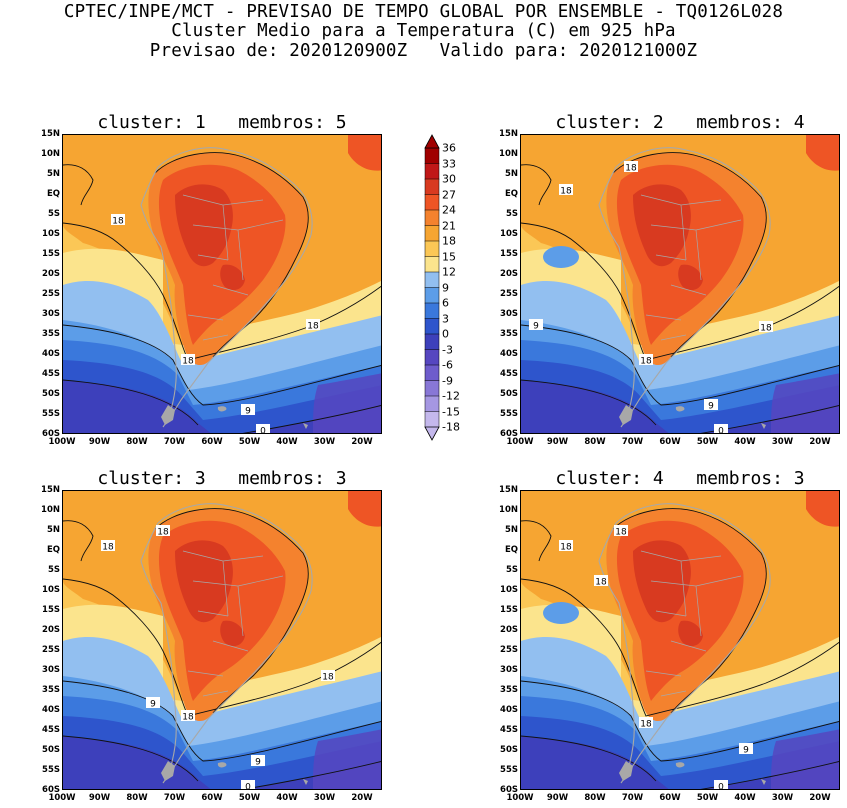 This screenshot has width=847, height=808. What do you see at coordinates (449, 272) in the screenshot?
I see `colorbar-tick-label: 12` at bounding box center [449, 272].